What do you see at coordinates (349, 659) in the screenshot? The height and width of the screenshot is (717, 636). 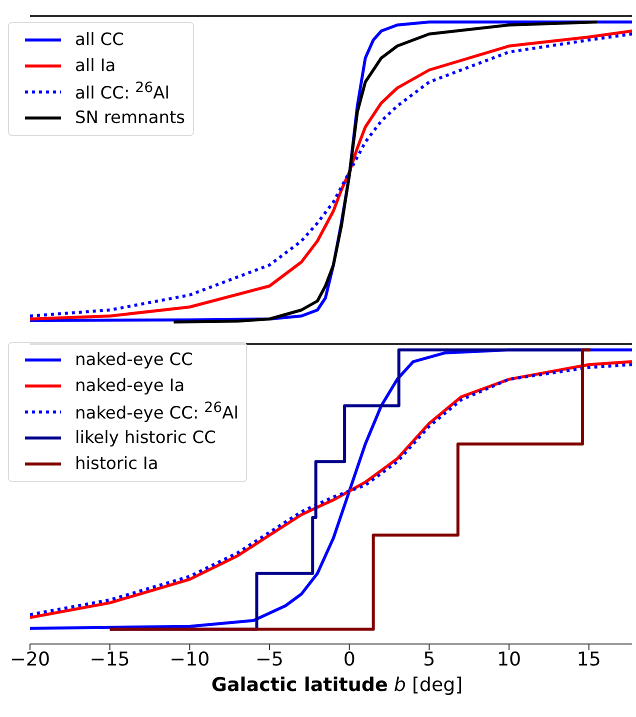 I see `x-tick-label: 0` at bounding box center [349, 659].